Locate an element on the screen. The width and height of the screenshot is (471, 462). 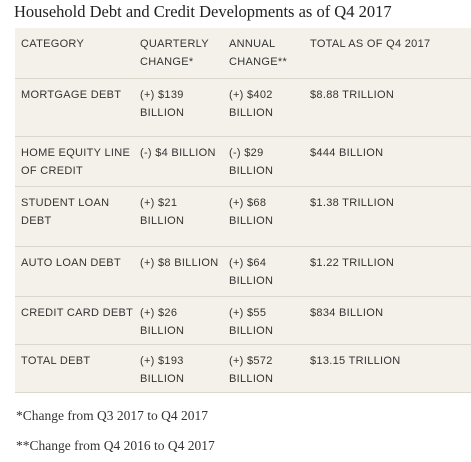
table-cell: ANNUAL CHANGE** is located at coordinates (263, 53).